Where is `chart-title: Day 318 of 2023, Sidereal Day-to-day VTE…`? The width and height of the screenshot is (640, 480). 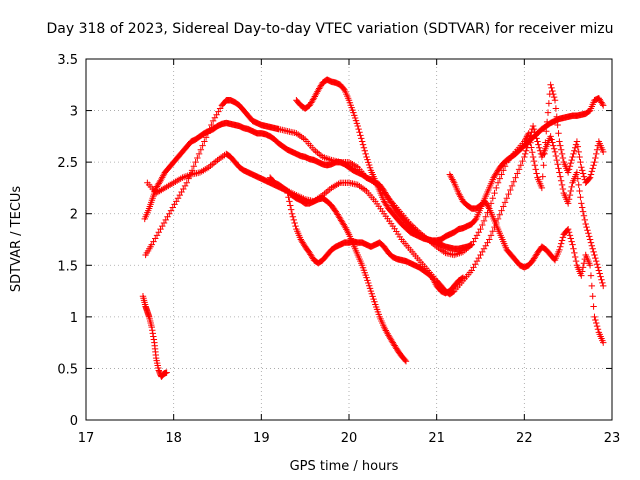
chart-title: Day 318 of 2023, Sidereal Day-to-day VTE… is located at coordinates (330, 29).